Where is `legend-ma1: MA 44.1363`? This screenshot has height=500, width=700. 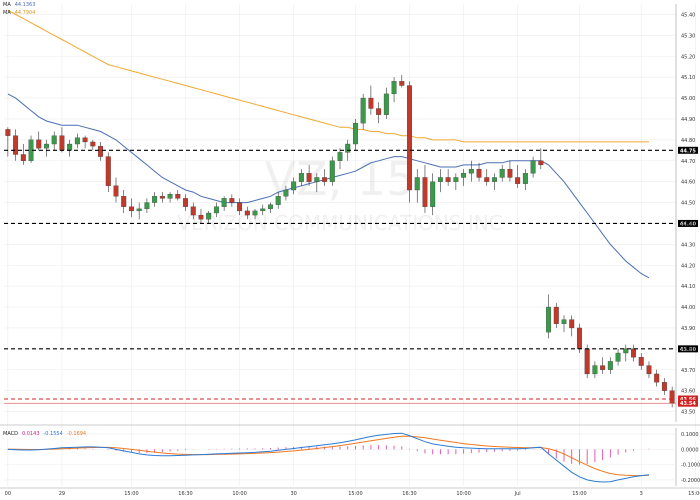 legend-ma1: MA 44.1363 is located at coordinates (19, 5).